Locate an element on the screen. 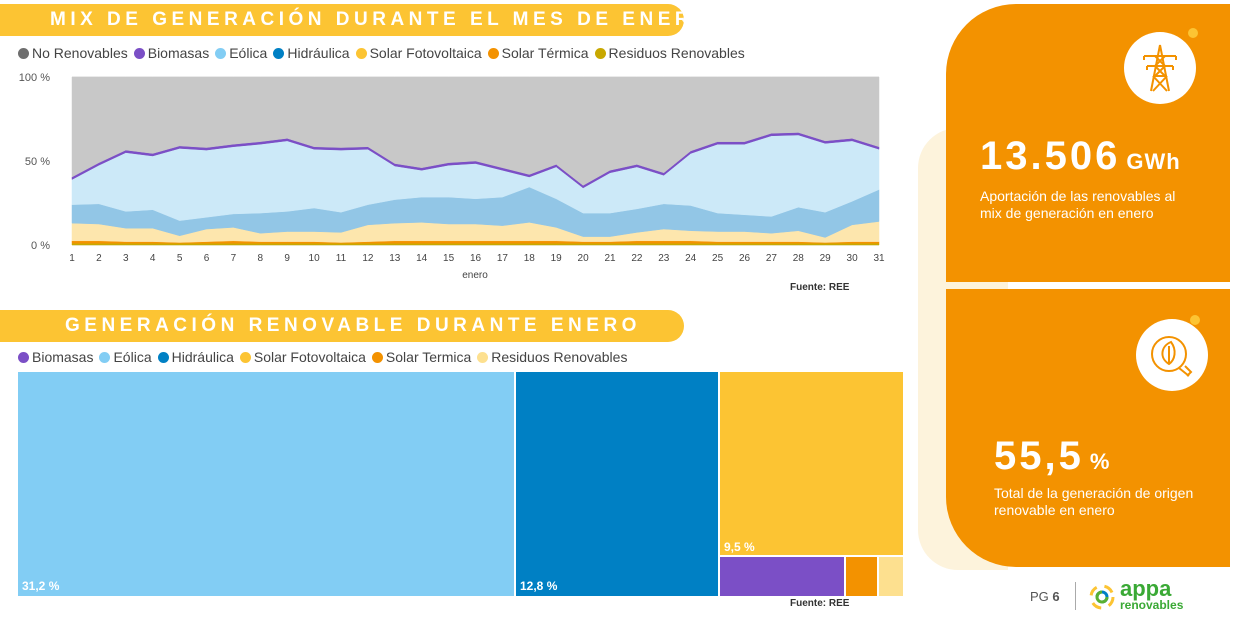 The height and width of the screenshot is (624, 1238). x-tick-label: 3 is located at coordinates (126, 258).